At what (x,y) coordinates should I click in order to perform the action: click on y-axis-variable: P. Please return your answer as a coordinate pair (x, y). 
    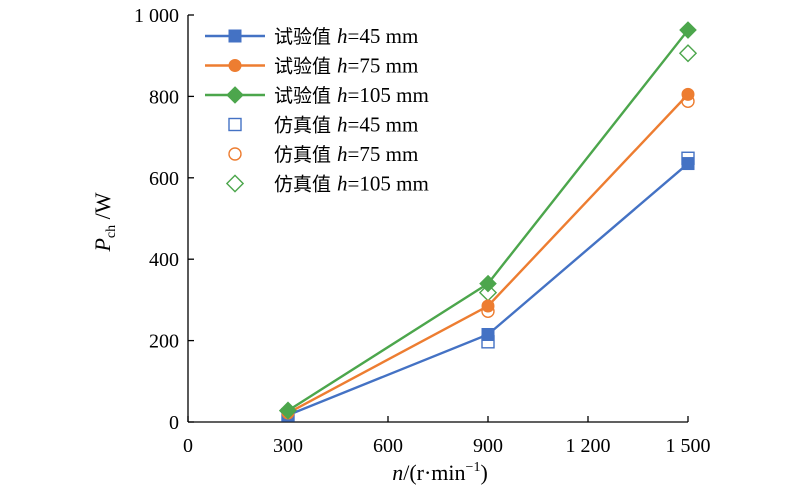
    Looking at the image, I should click on (102, 245).